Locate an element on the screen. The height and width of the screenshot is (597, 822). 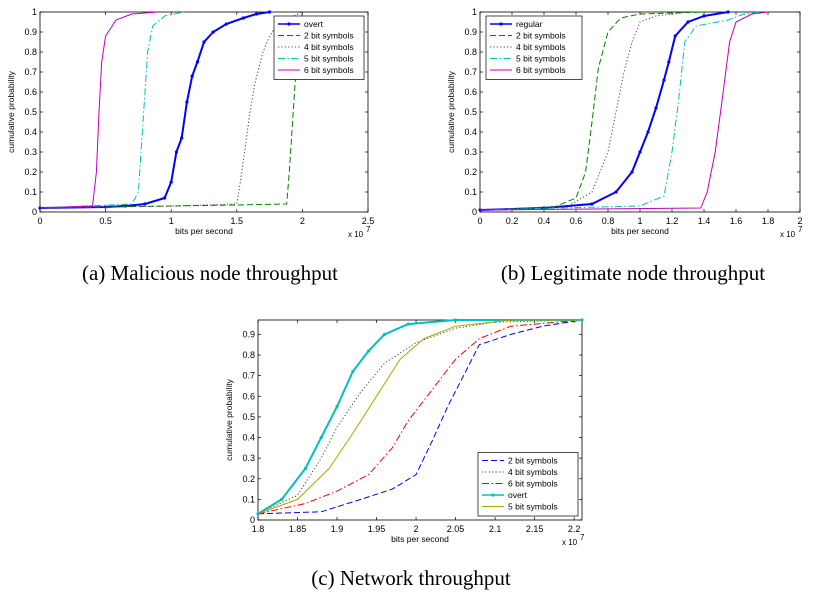
x-tick-label: 2.05 is located at coordinates (456, 529).